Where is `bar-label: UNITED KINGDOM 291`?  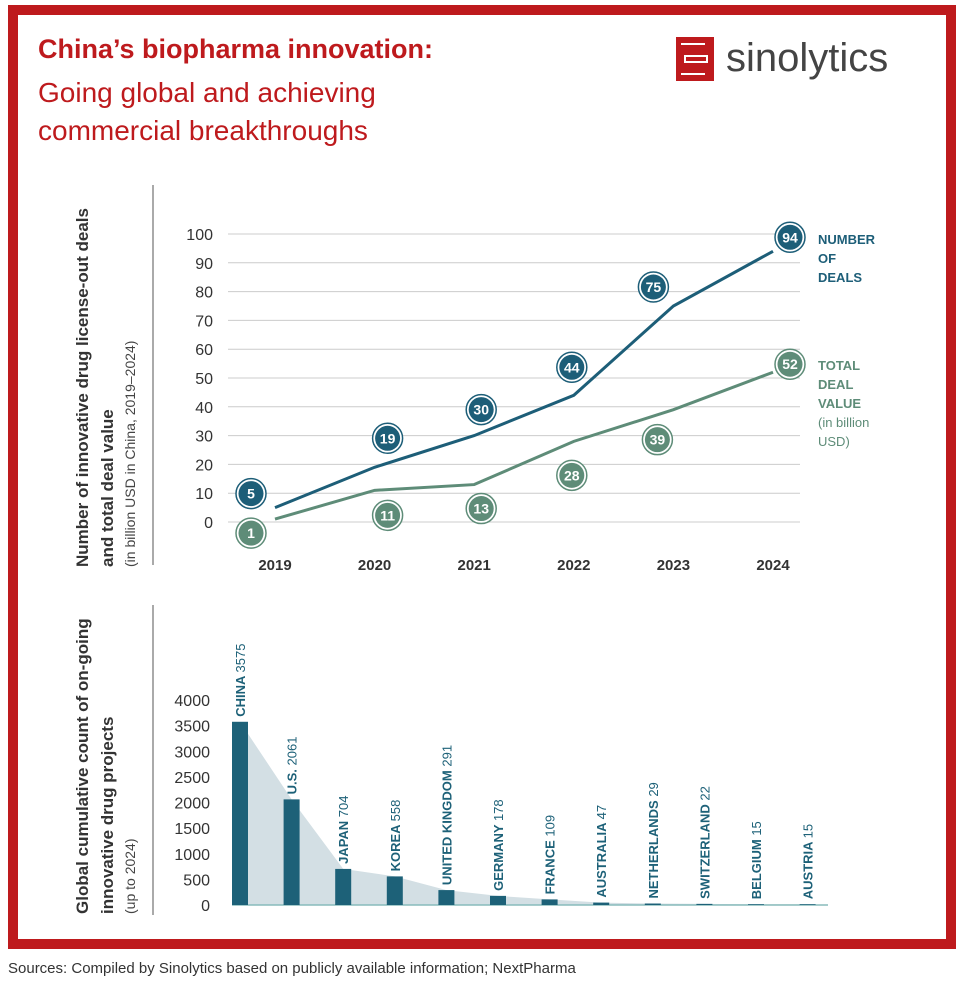
bar-label: UNITED KINGDOM 291 is located at coordinates (446, 815).